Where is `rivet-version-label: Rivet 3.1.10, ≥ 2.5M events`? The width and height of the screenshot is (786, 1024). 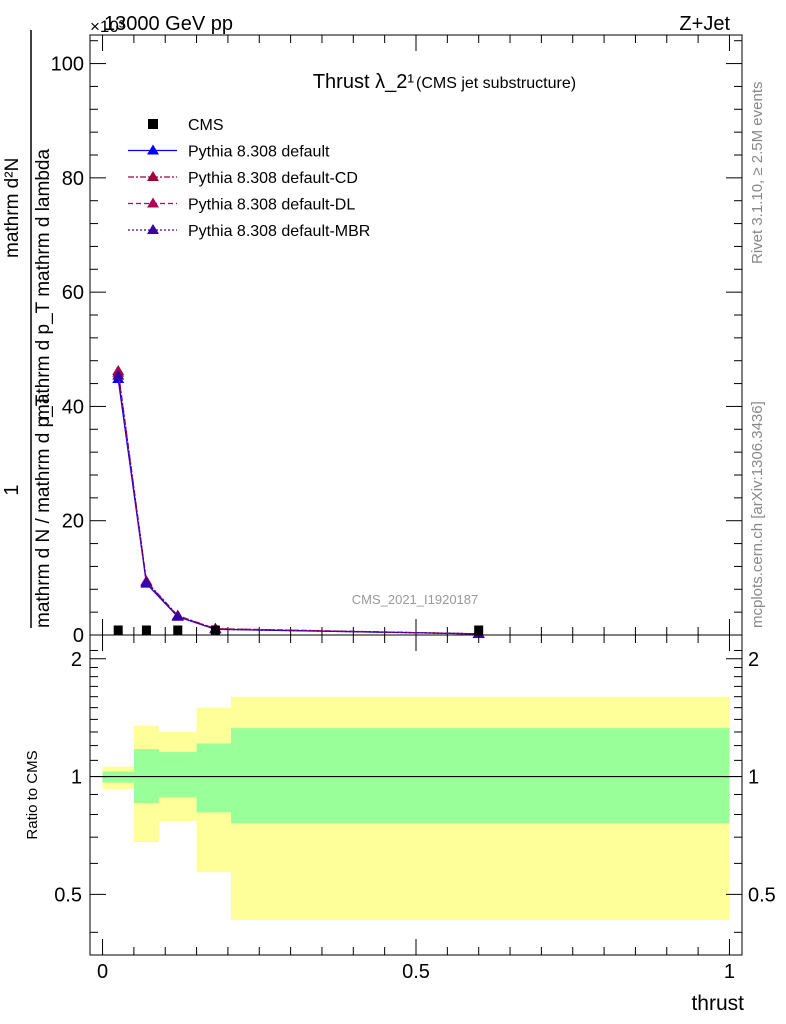
rivet-version-label: Rivet 3.1.10, ≥ 2.5M events is located at coordinates (757, 173).